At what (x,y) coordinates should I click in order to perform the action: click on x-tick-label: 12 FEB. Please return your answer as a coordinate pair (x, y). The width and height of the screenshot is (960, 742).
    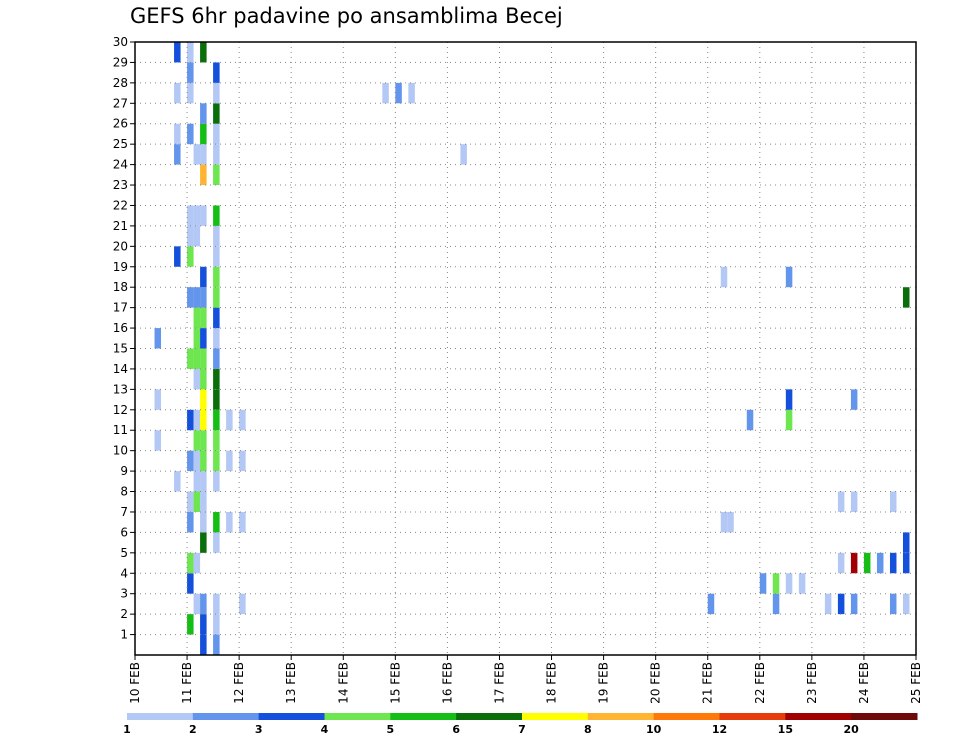
    Looking at the image, I should click on (239, 683).